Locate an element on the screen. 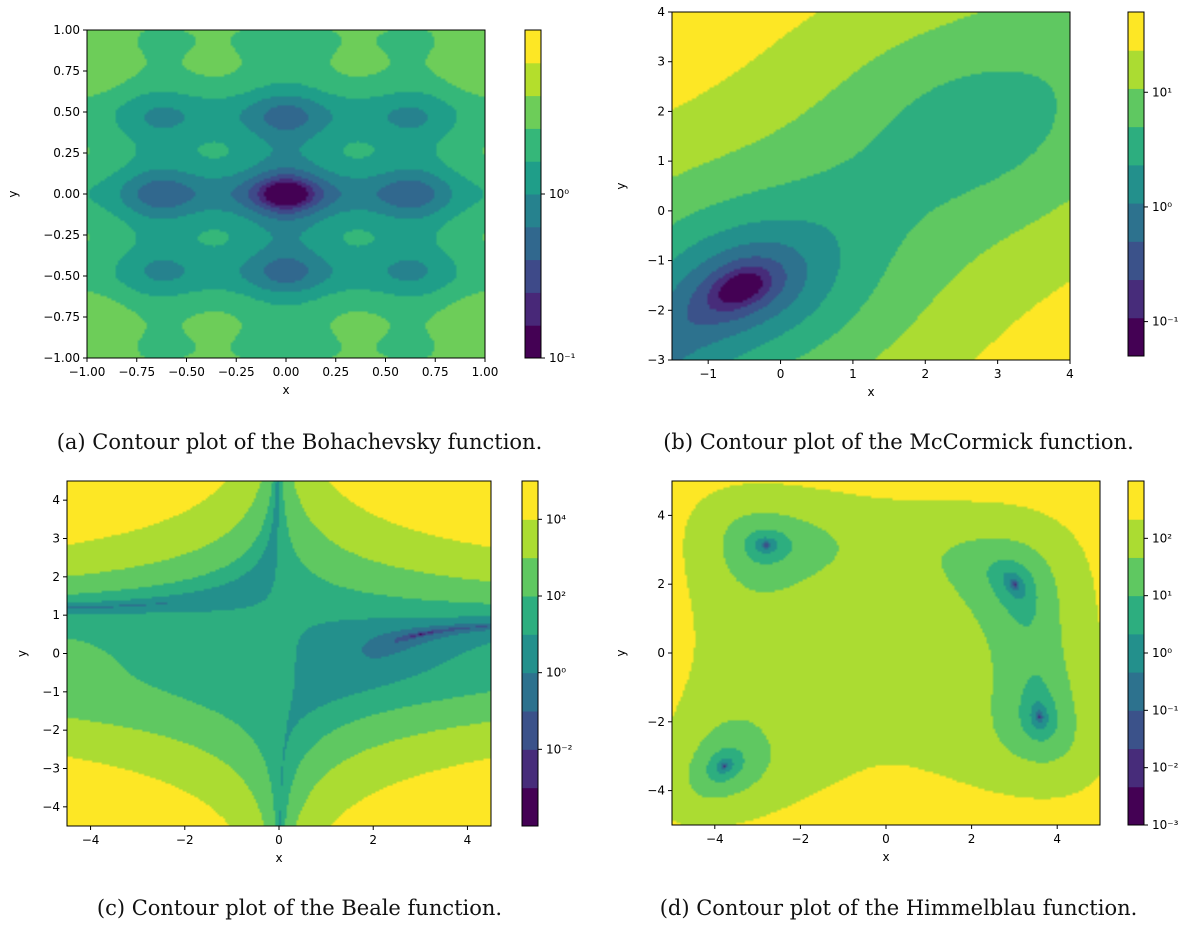 Image resolution: width=1198 pixels, height=932 pixels. y-tick-label: −0.25 is located at coordinates (61, 235).